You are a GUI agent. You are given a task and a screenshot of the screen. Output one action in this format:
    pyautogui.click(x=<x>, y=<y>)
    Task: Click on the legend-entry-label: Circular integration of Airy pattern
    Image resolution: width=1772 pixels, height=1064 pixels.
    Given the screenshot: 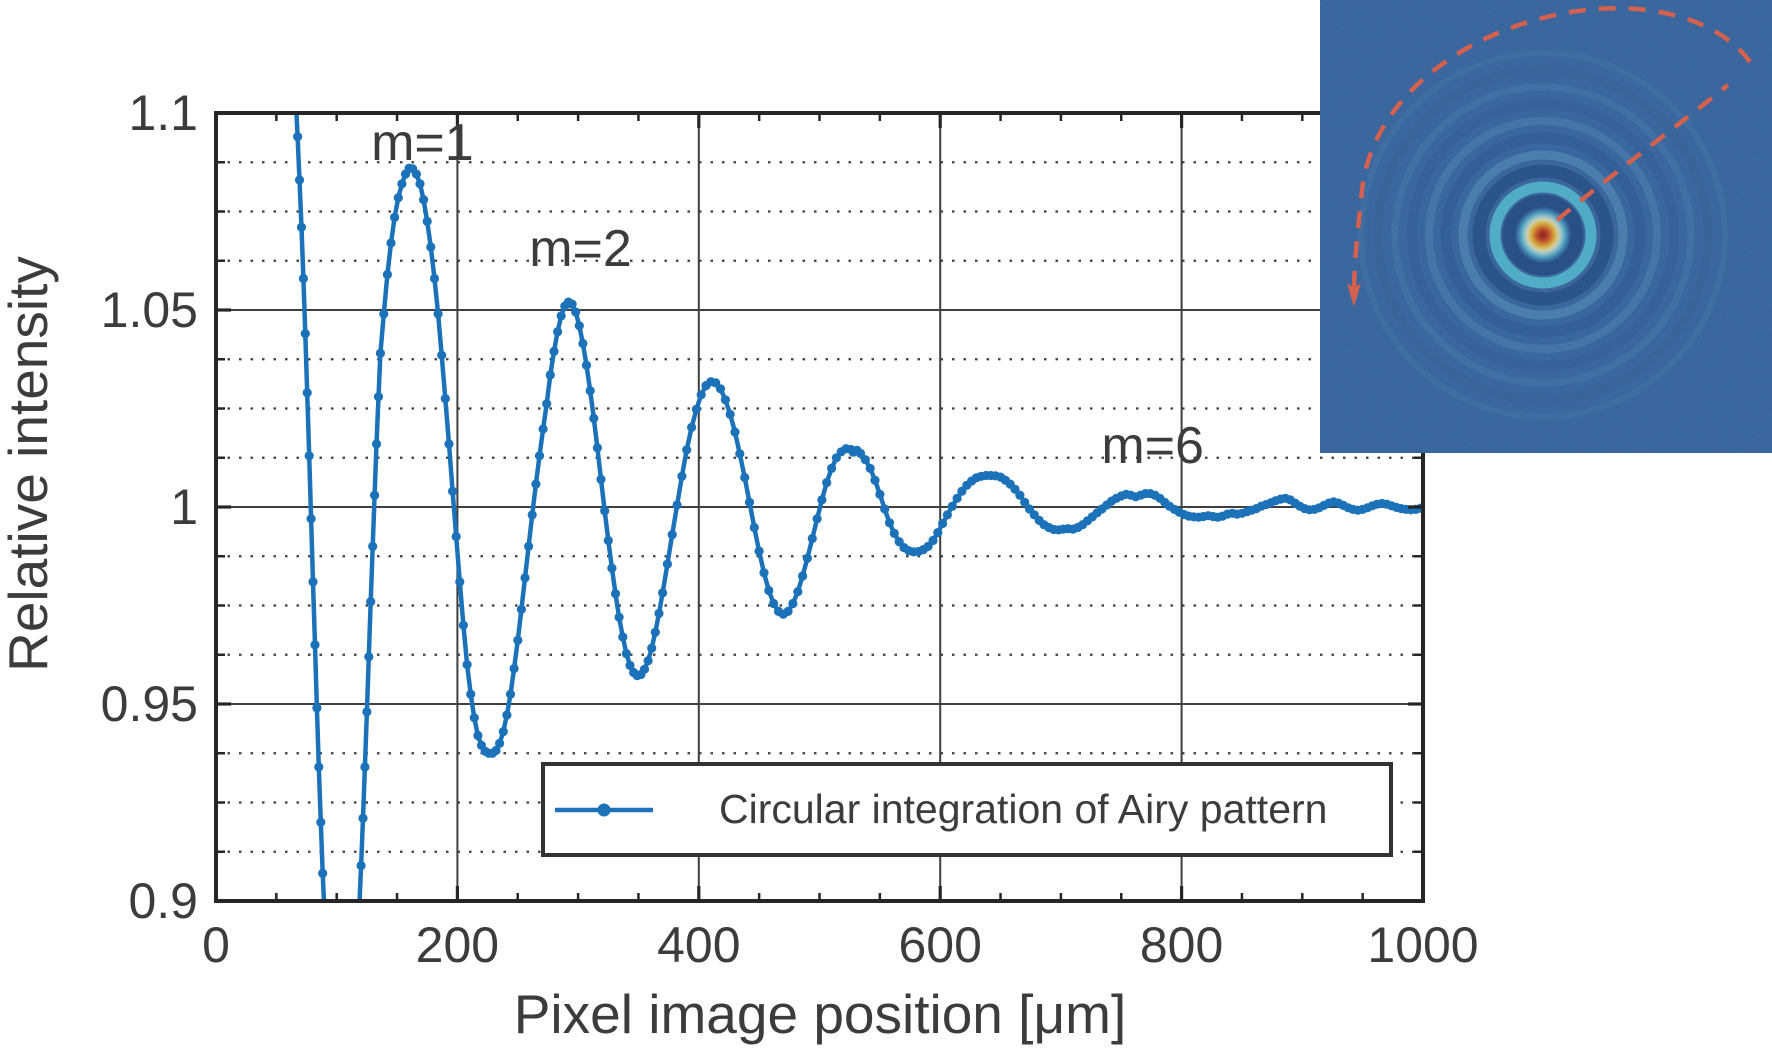 What is the action you would take?
    pyautogui.click(x=1023, y=809)
    